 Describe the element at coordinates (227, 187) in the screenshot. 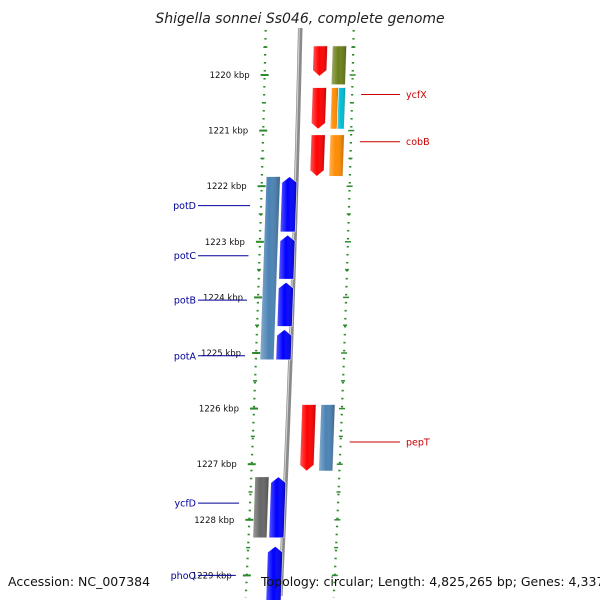

I see `axis-tick-label: 1222 kbp` at that location.